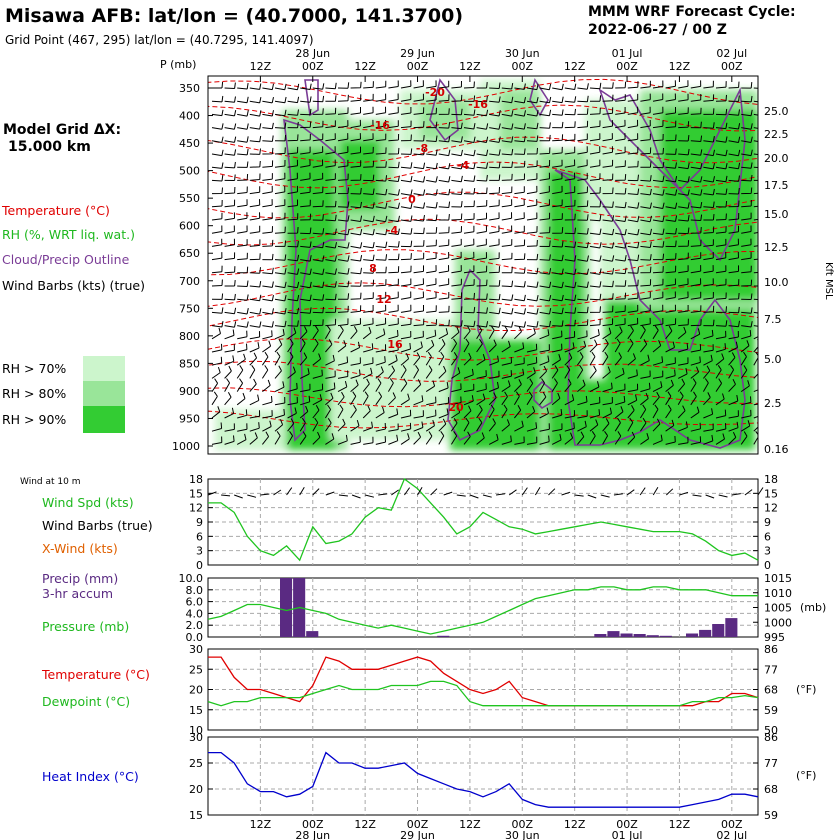 The height and width of the screenshot is (840, 840). I want to click on pressure-tick: 800, so click(189, 336).